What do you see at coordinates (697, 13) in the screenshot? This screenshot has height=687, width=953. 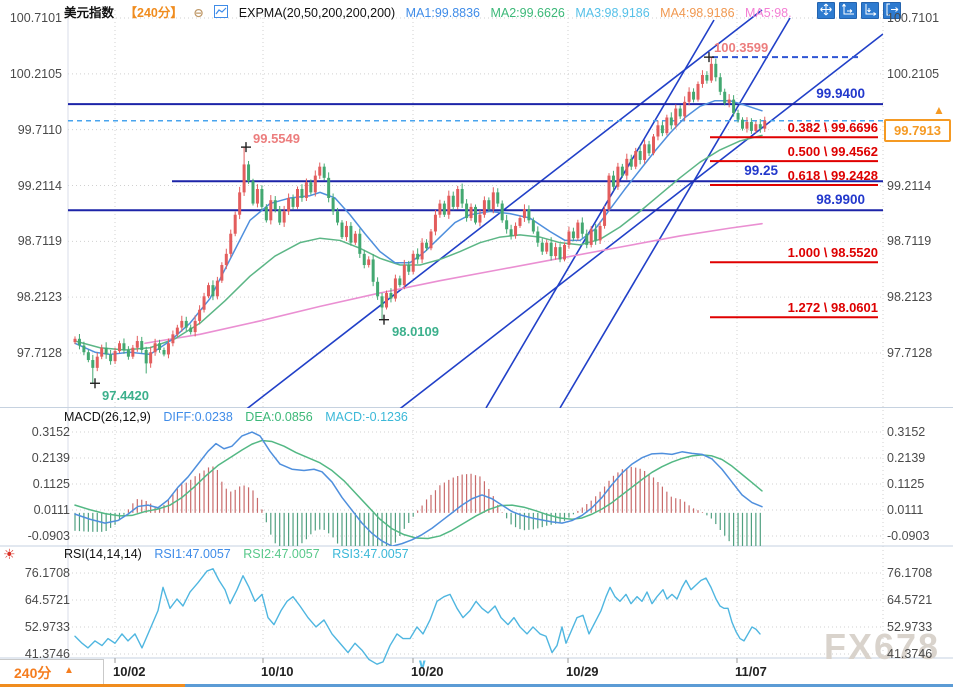 I see `ma4-value: MA4:98.9186` at bounding box center [697, 13].